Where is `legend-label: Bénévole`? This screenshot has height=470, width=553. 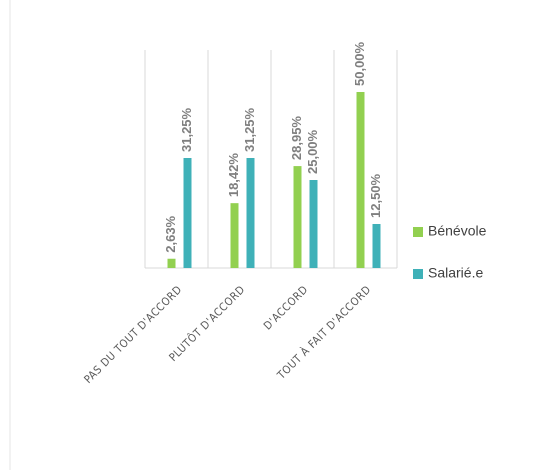 legend-label: Bénévole is located at coordinates (457, 231).